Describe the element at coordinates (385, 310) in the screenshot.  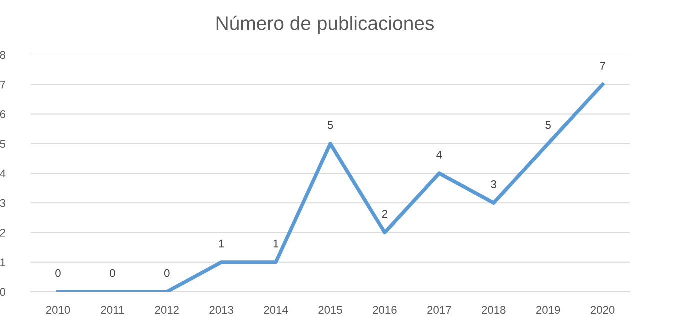
I see `x-tick-label: 2016` at that location.